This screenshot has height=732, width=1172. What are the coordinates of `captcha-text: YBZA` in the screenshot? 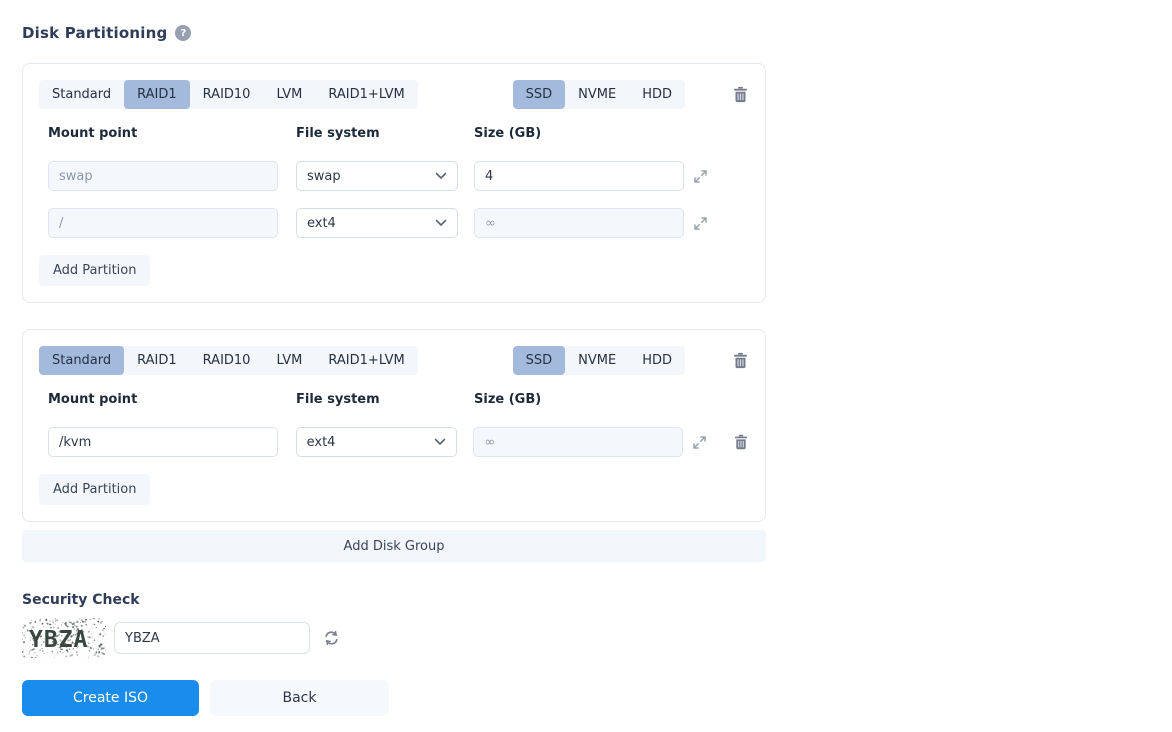 It's located at (58, 640).